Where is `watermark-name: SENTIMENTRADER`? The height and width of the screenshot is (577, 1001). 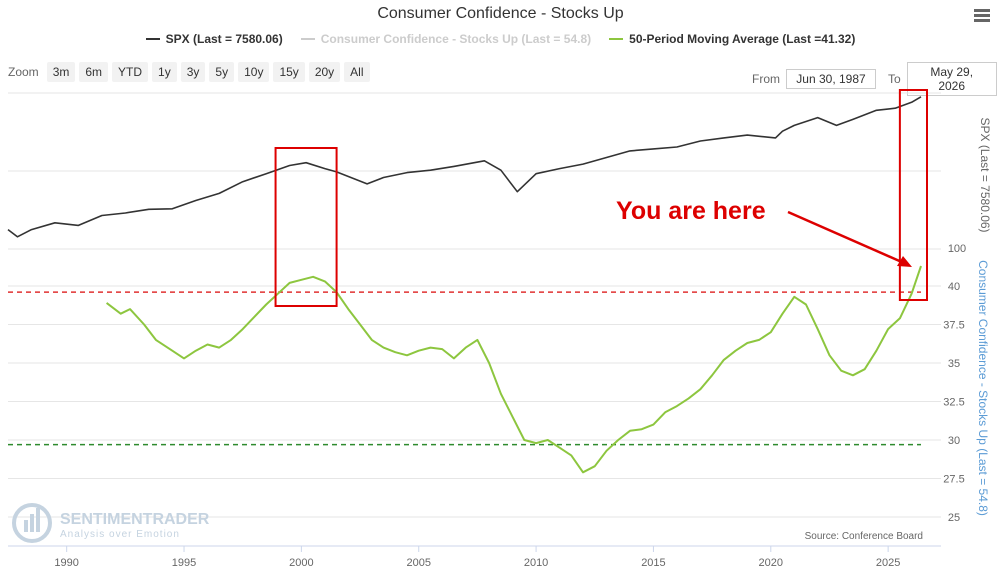
watermark-name: SENTIMENTRADER is located at coordinates (135, 519).